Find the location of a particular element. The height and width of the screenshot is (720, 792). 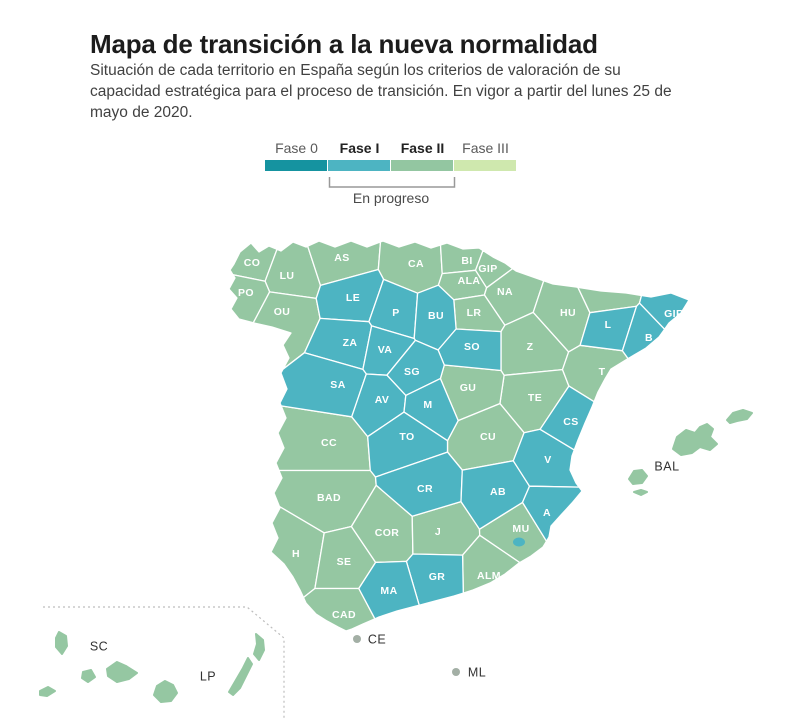

province-label-CO: CO is located at coordinates (252, 263).